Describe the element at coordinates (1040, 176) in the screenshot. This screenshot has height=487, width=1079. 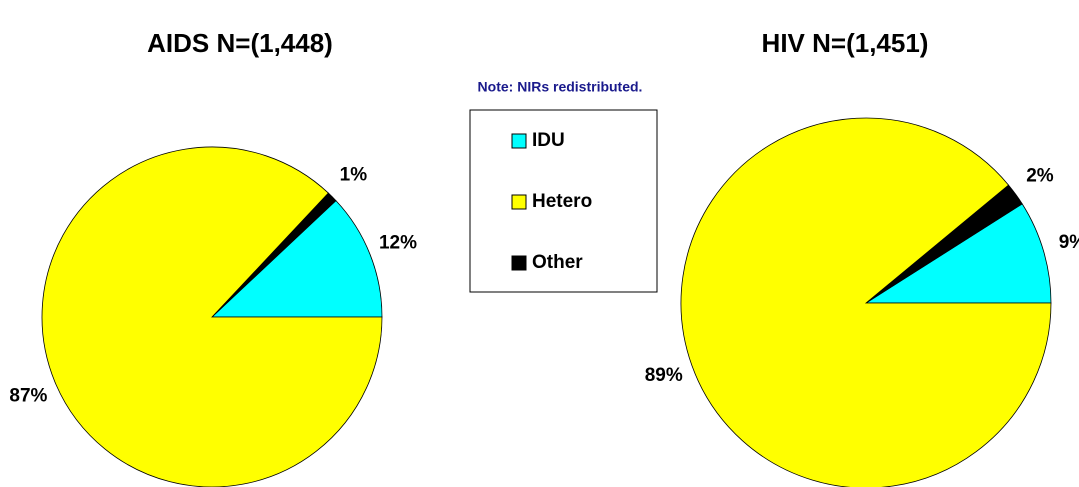
I see `data-label: 2%` at that location.